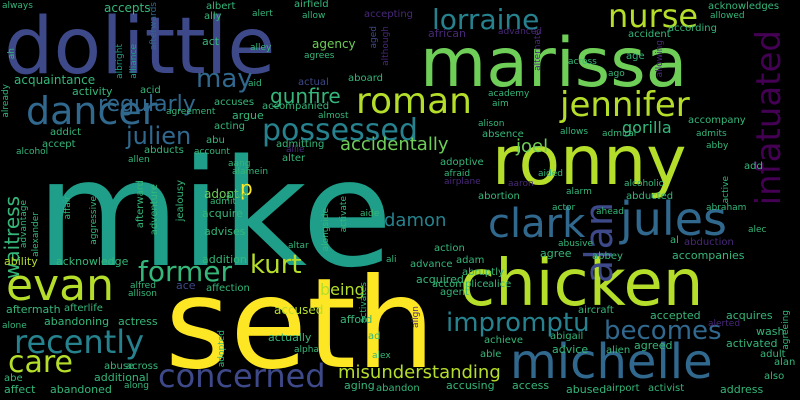  Describe the element at coordinates (500, 284) in the screenshot. I see `word-alice: alice` at that location.